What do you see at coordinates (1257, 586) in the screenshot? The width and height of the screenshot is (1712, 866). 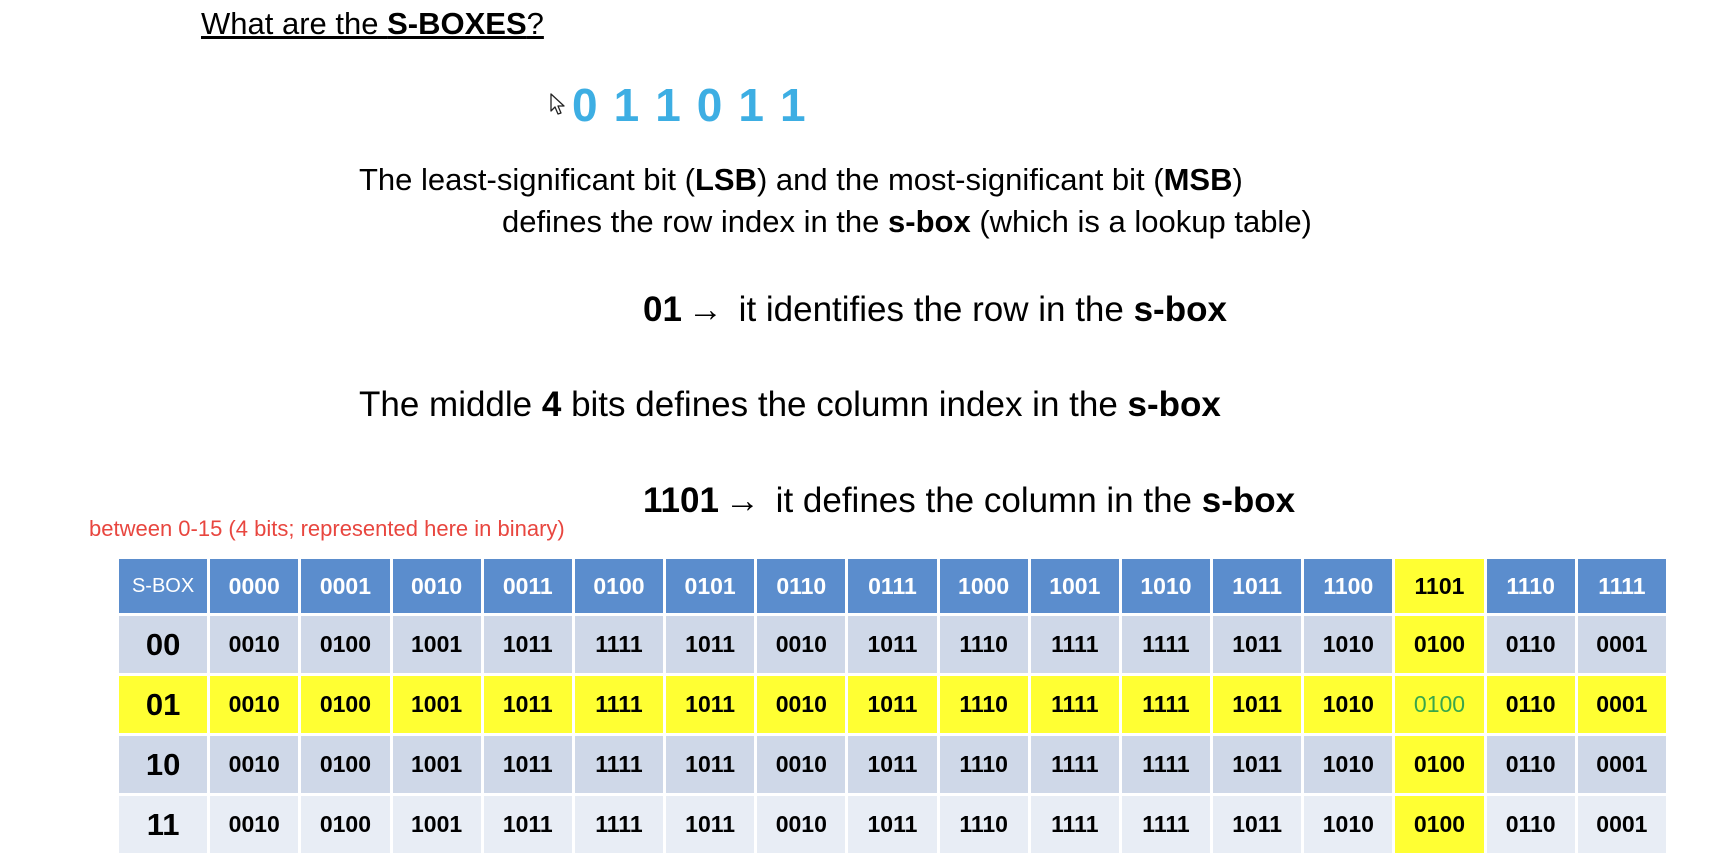 I see `column-header: 1011` at bounding box center [1257, 586].